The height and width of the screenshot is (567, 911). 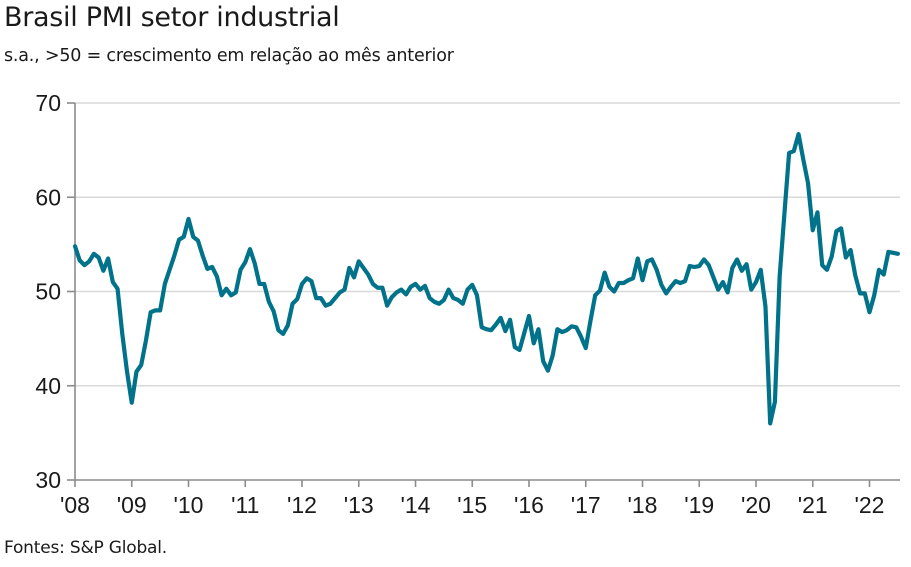 I want to click on x-tick-label: '19, so click(x=699, y=505).